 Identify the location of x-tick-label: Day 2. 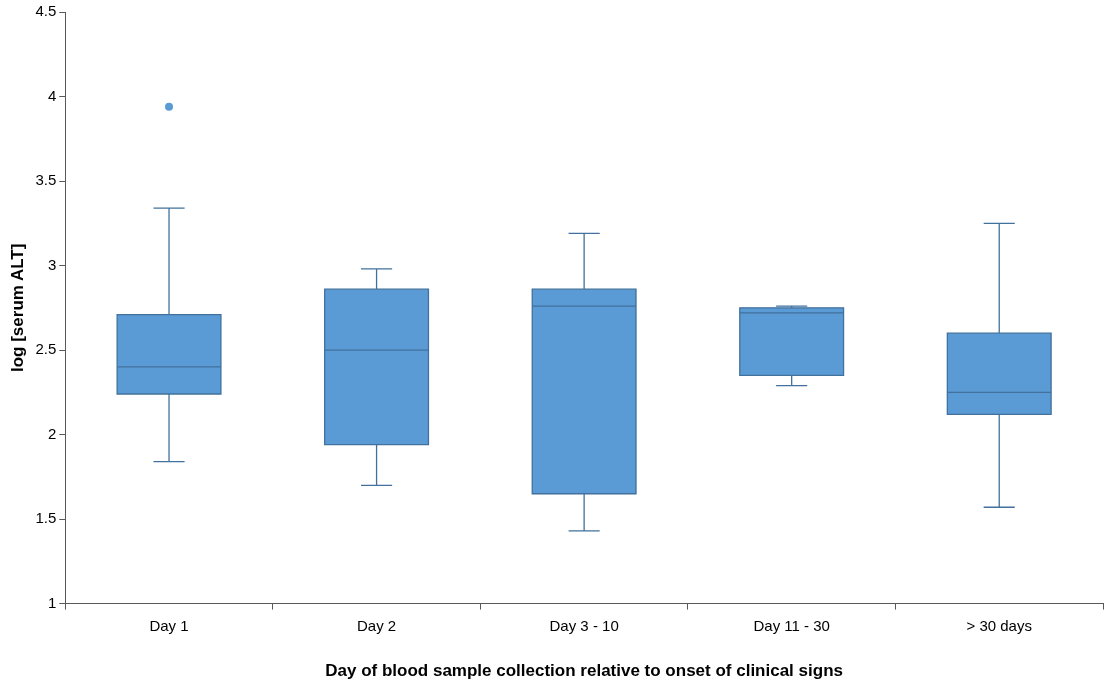
(376, 625).